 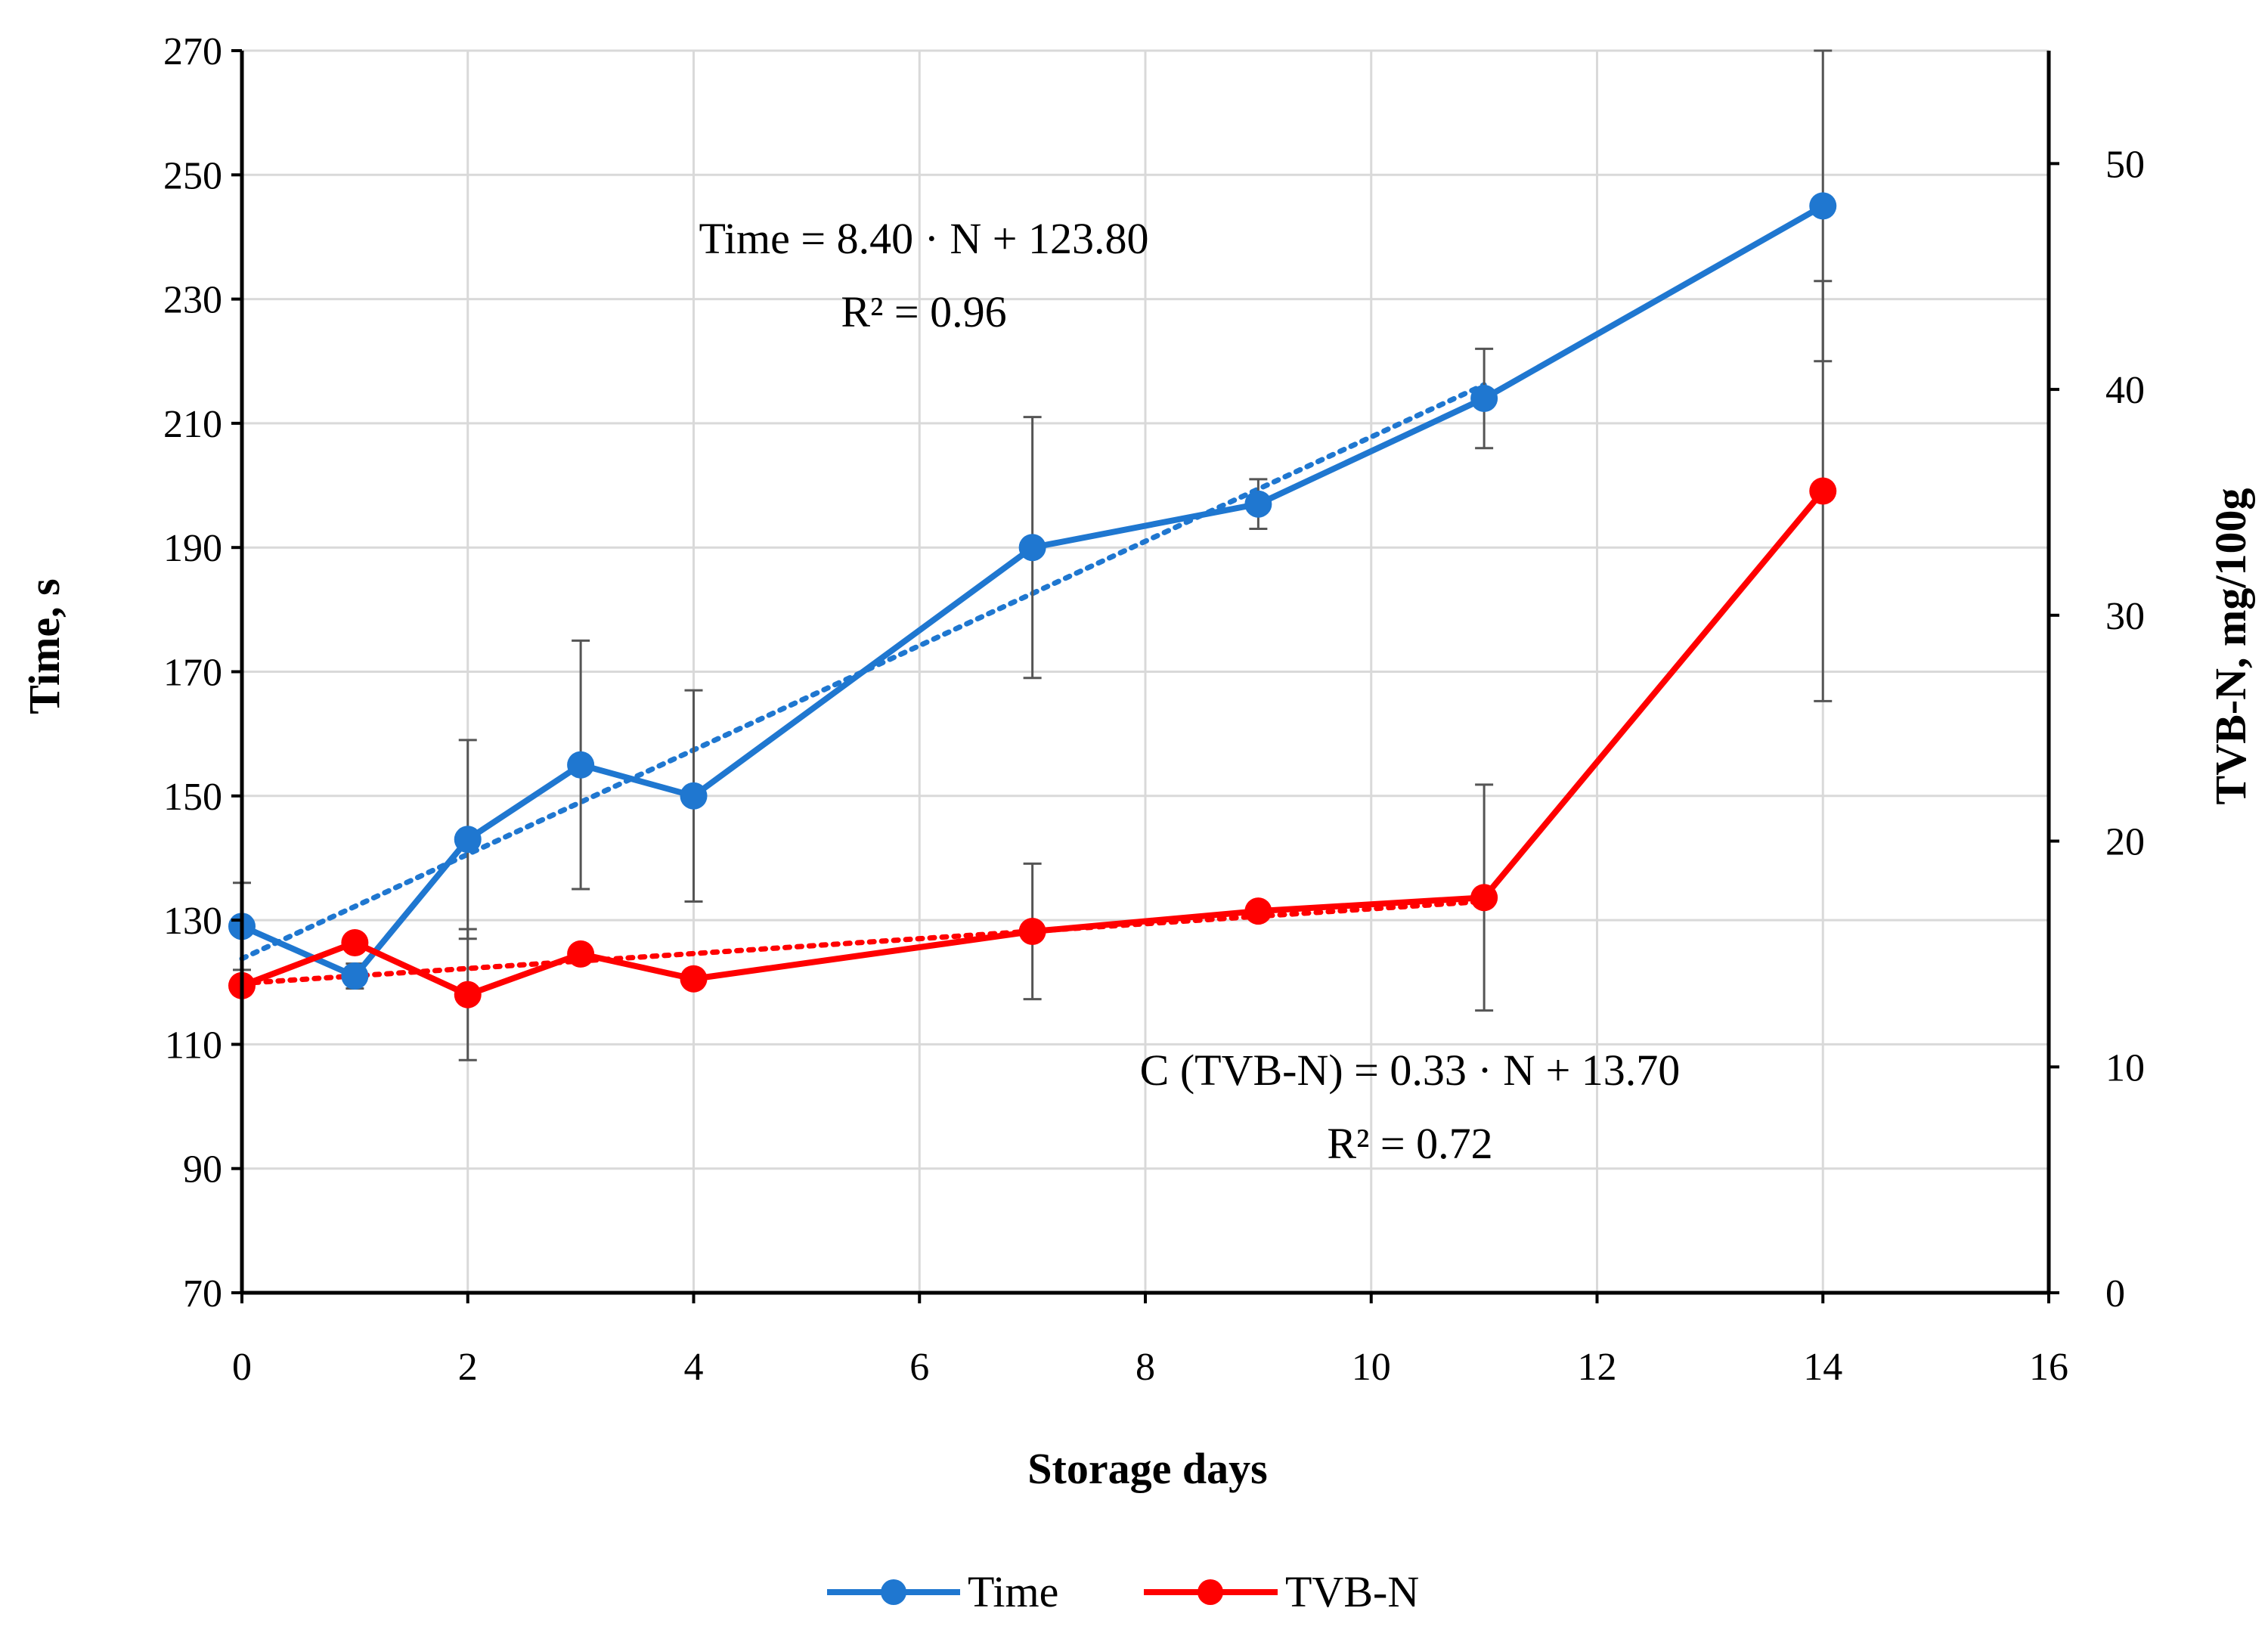 What do you see at coordinates (863, 942) in the screenshot?
I see `tvb-n-trendline` at bounding box center [863, 942].